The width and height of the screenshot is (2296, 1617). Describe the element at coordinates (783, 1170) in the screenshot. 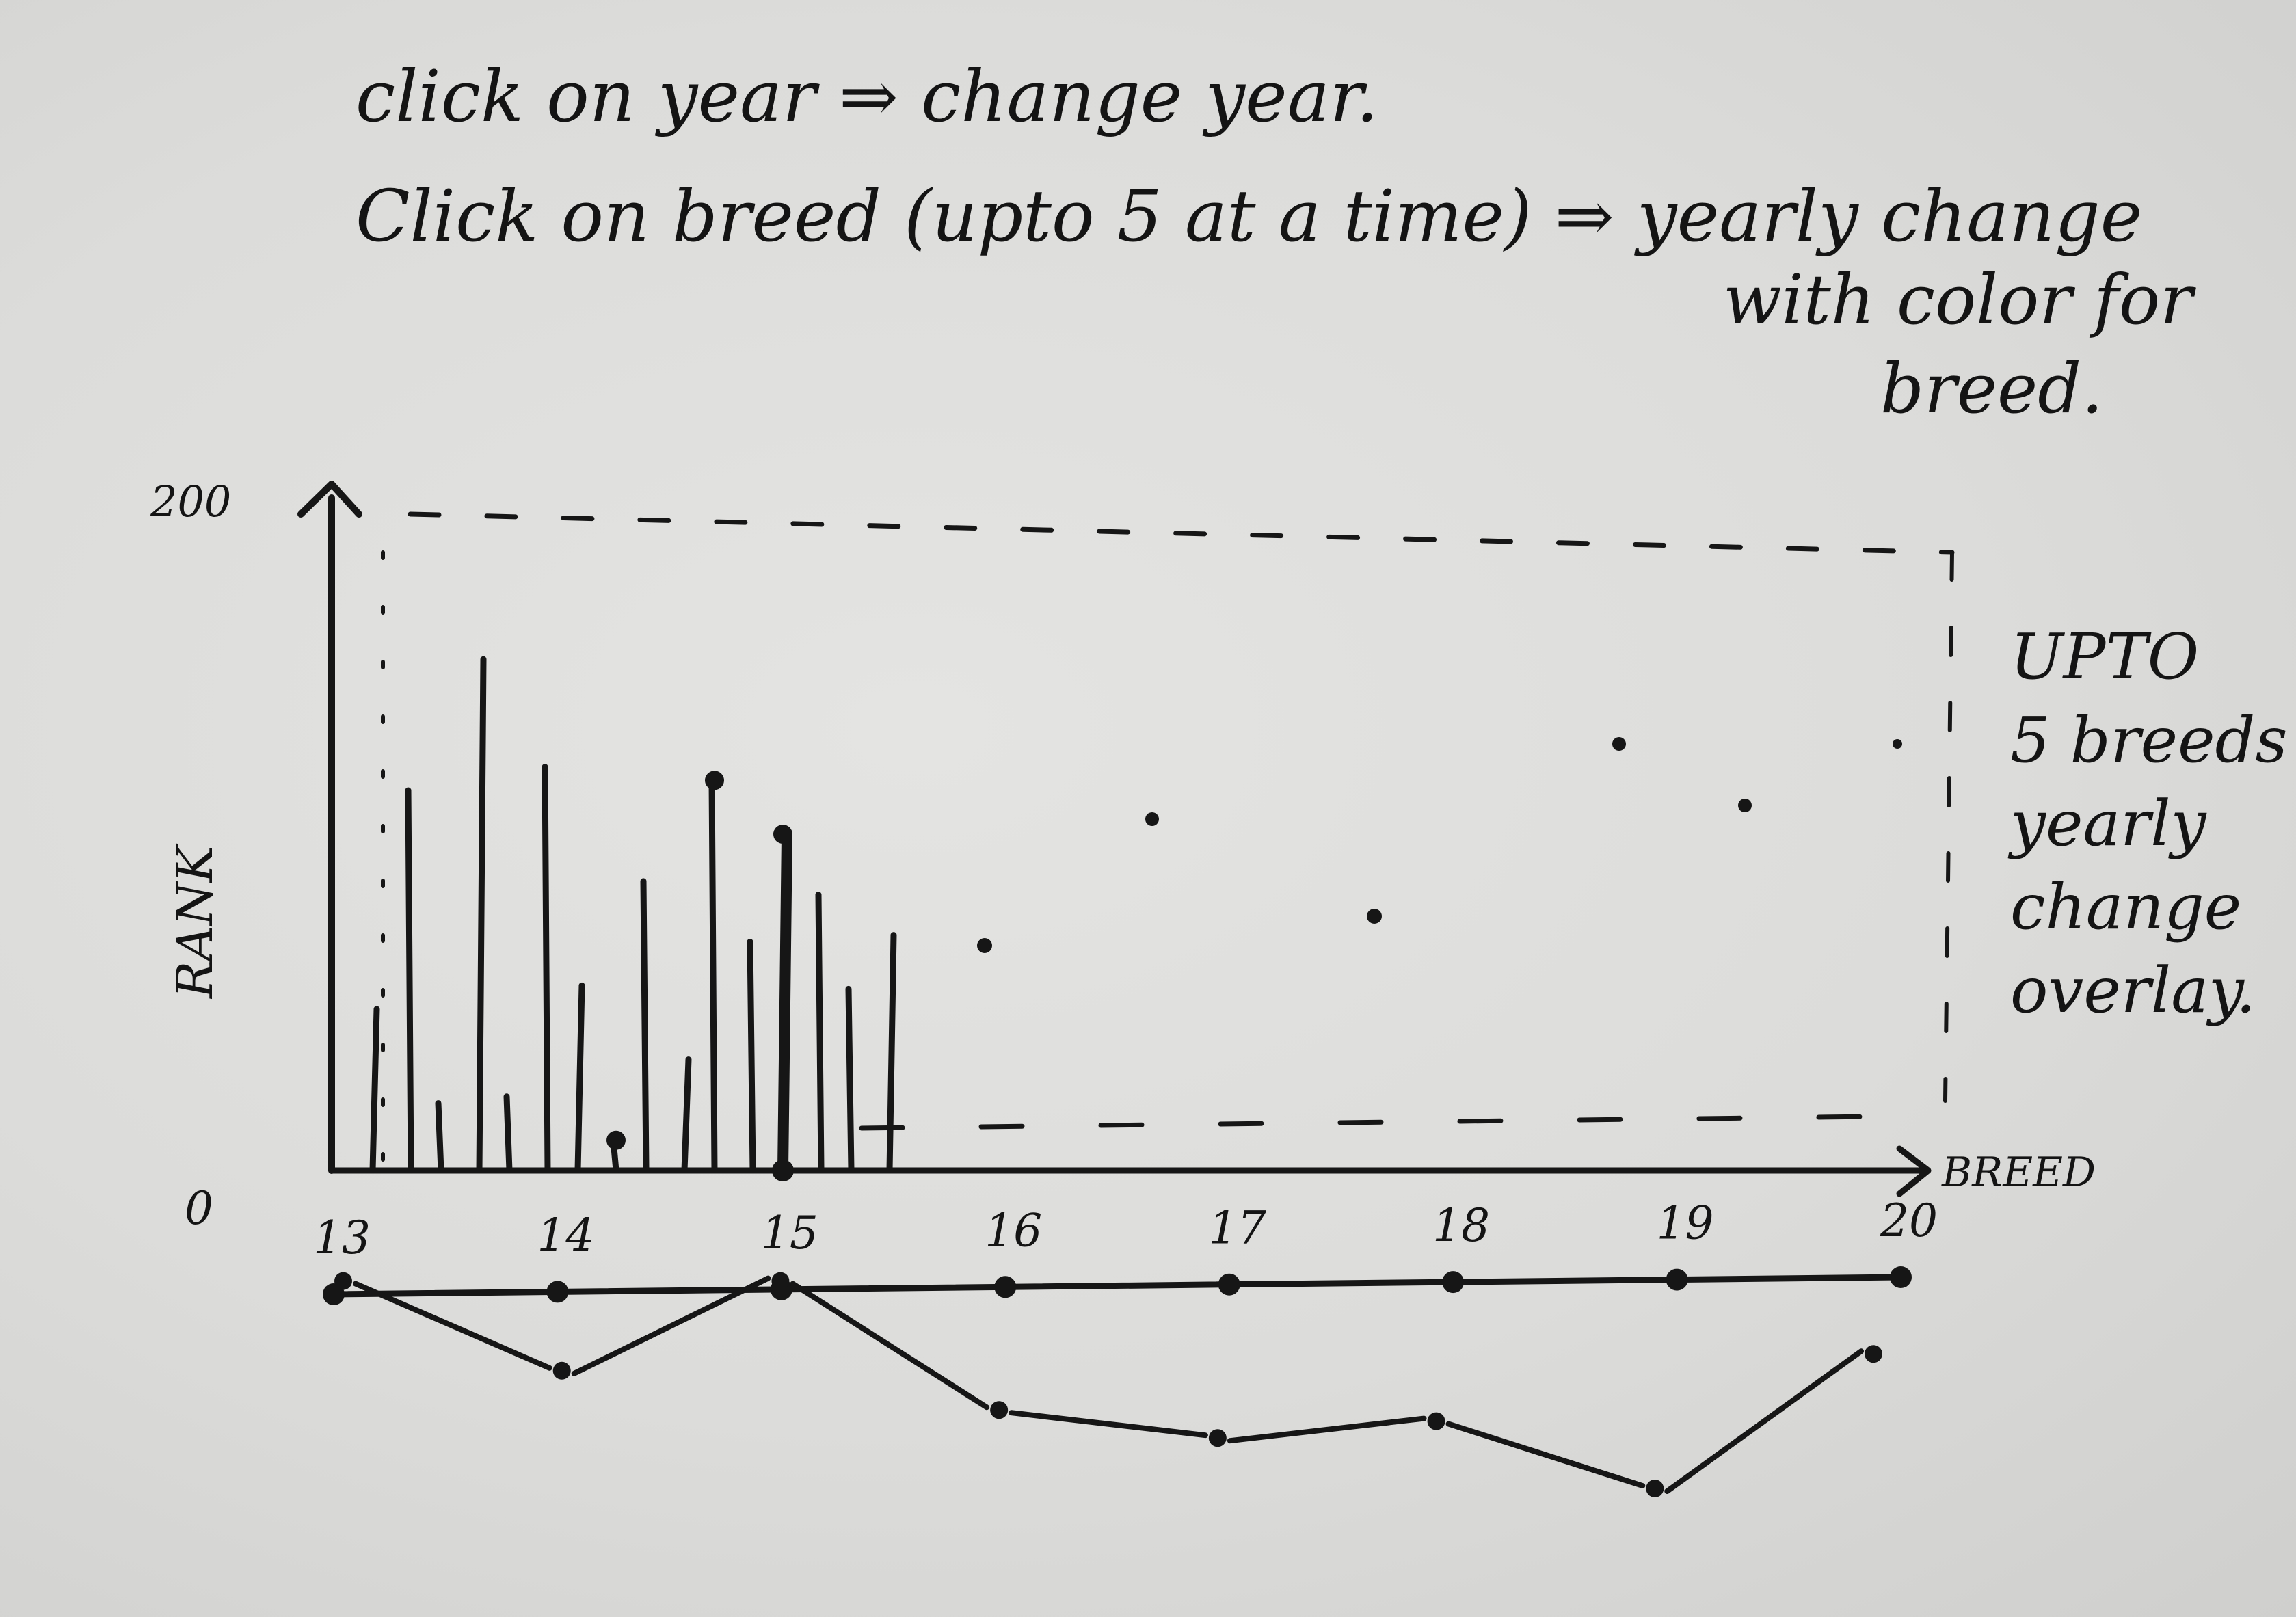

I see `bar-base-dot` at that location.